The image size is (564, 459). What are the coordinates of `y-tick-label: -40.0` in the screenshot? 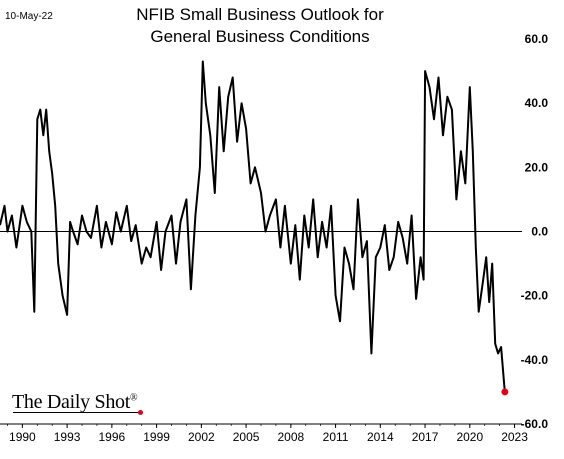 It's located at (535, 360).